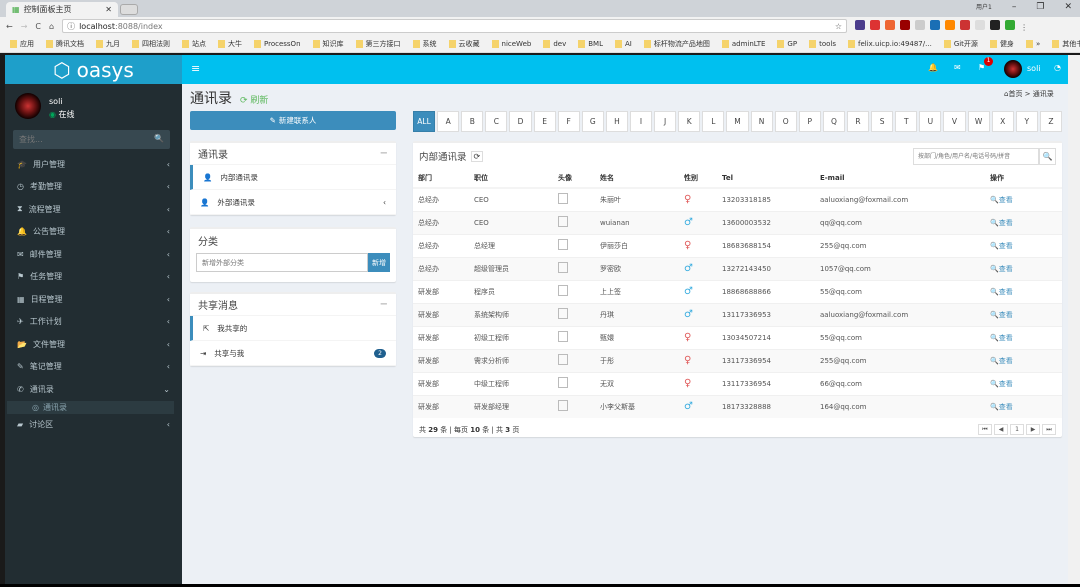  What do you see at coordinates (52, 26) in the screenshot?
I see `home-icon: ⌂` at bounding box center [52, 26].